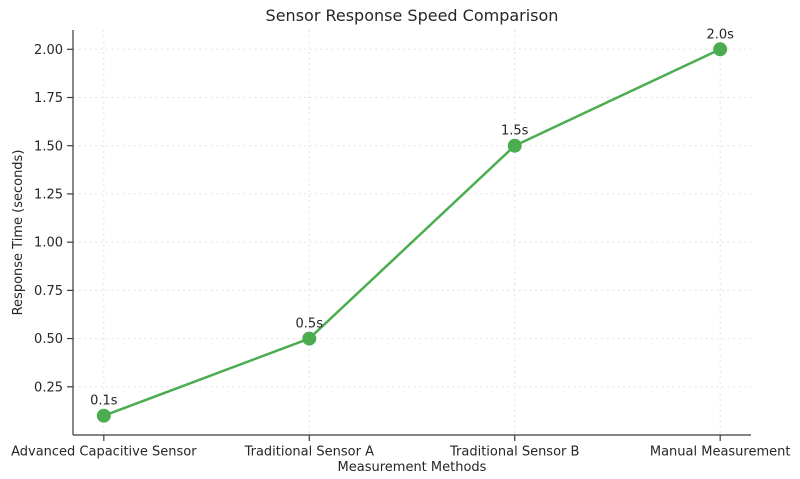  I want to click on y-tick-label: 1.50, so click(48, 146).